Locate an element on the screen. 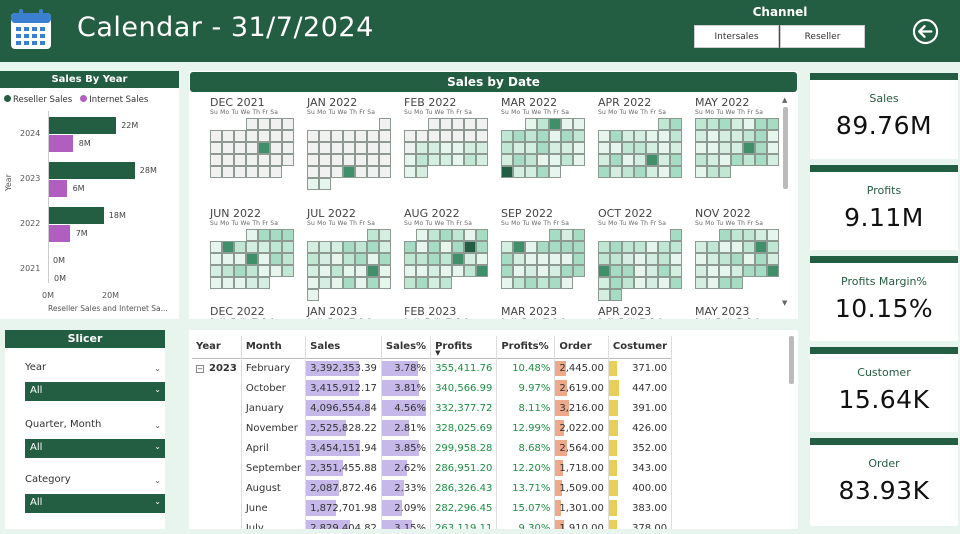  calendar-scrollbar is located at coordinates (785, 148).